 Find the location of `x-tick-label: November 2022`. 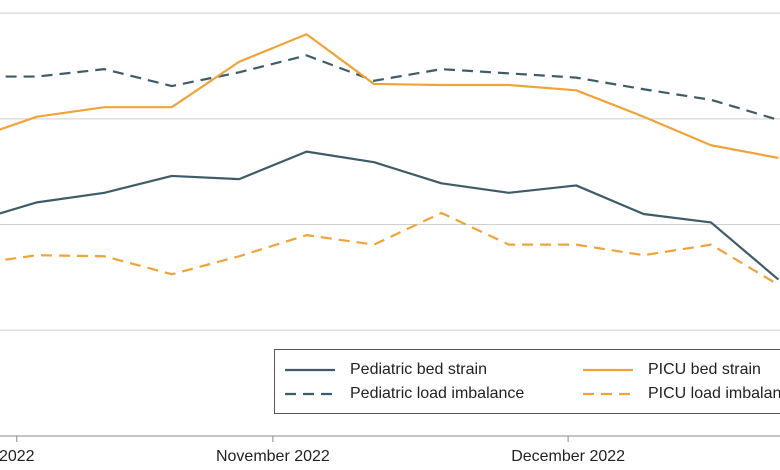

x-tick-label: November 2022 is located at coordinates (273, 456).